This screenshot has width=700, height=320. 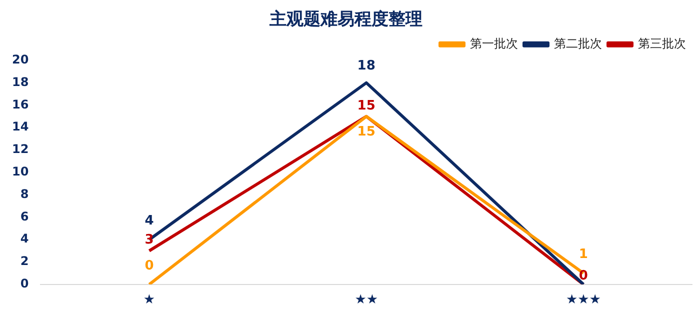 I want to click on x-tick-label: ★★★, so click(x=583, y=300).